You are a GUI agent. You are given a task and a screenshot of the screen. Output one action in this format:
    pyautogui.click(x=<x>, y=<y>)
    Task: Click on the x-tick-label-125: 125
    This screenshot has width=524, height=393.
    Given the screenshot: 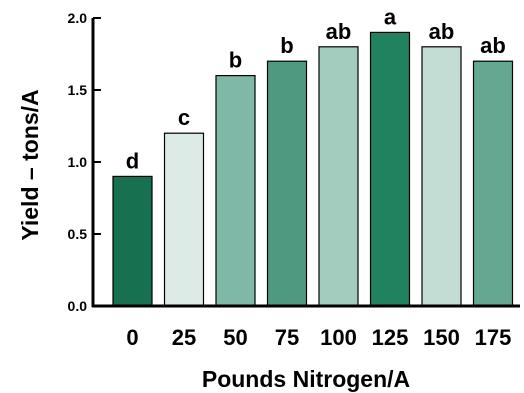 What is the action you would take?
    pyautogui.click(x=390, y=337)
    